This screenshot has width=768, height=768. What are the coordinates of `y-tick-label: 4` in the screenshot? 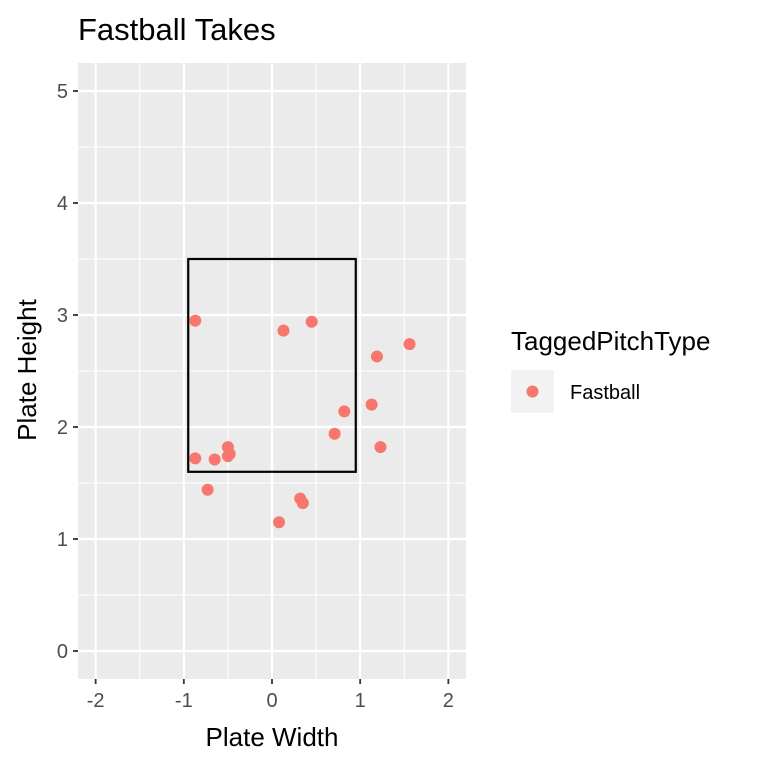 It's located at (62, 204).